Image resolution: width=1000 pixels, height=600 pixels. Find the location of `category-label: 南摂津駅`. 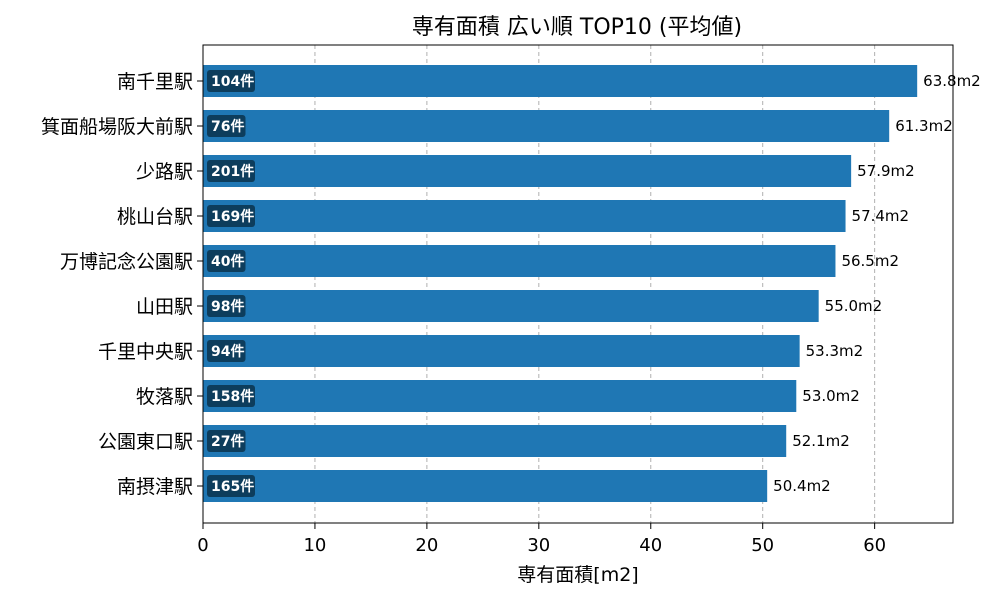

category-label: 南摂津駅 is located at coordinates (155, 487).